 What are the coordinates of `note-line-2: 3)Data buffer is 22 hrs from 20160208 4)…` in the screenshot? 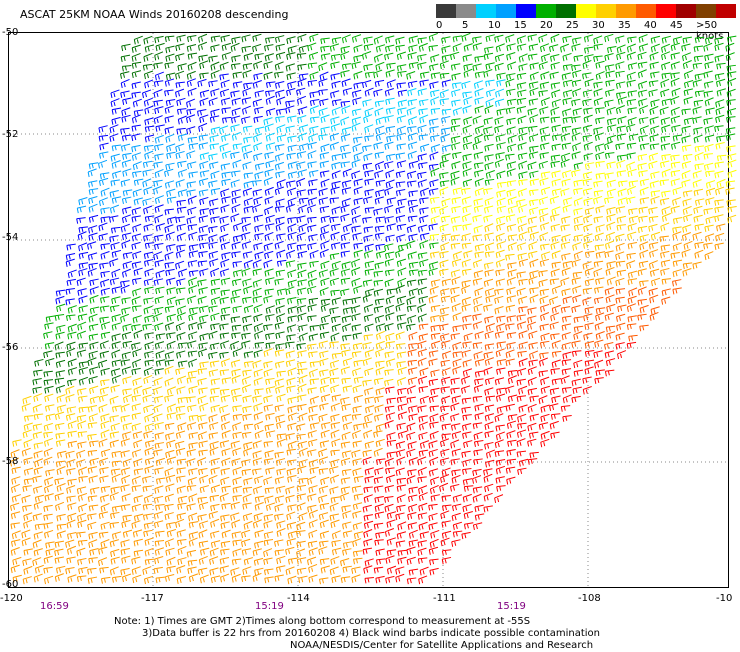 It's located at (357, 633).